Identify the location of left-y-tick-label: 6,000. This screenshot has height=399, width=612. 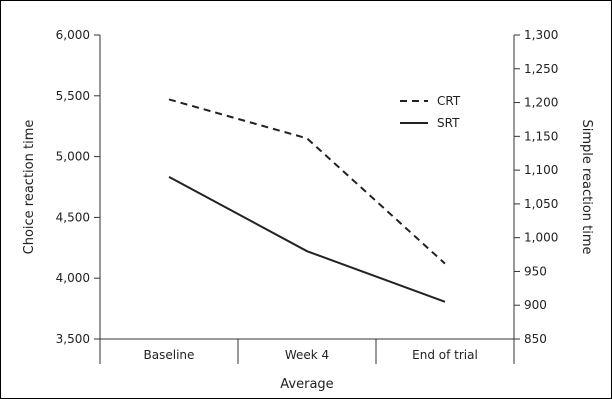
(73, 35).